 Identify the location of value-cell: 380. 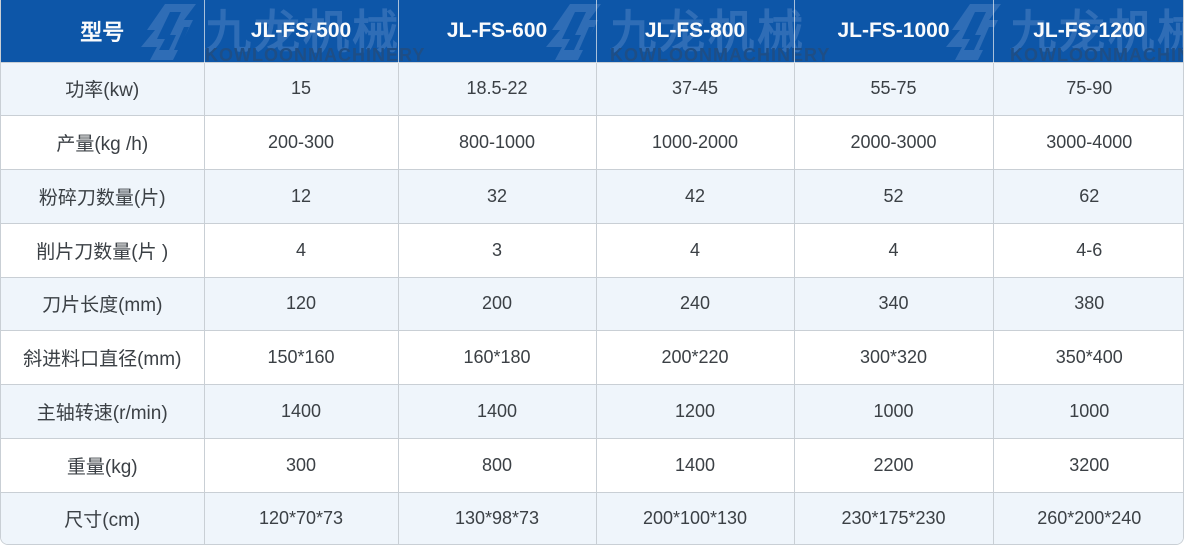
(1088, 303).